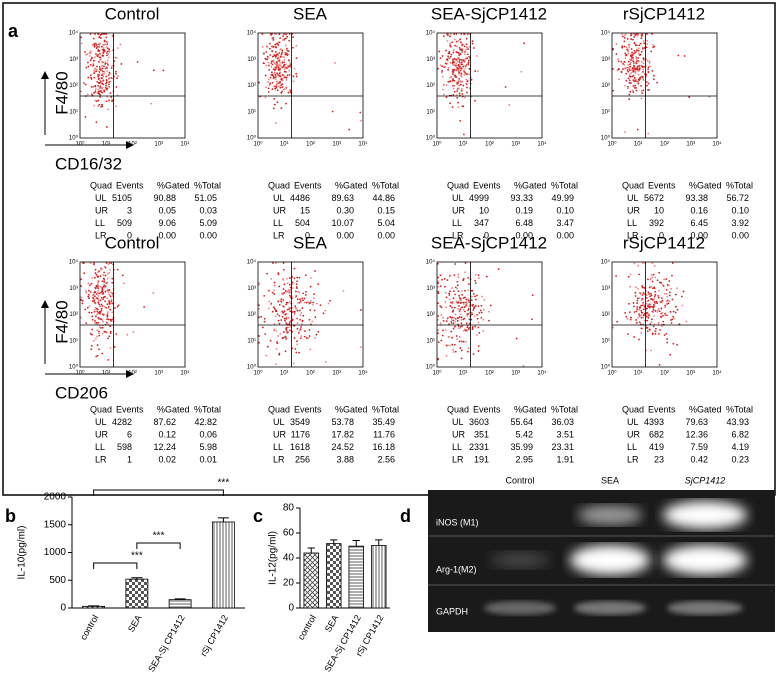  I want to click on table-header: %Total, so click(564, 185).